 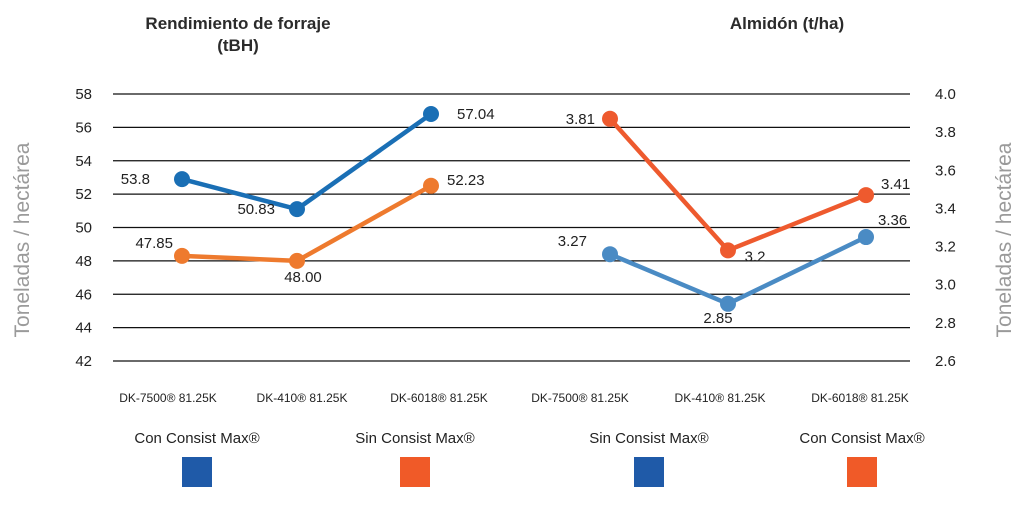 I want to click on y-tick-label-left: 58, so click(x=83, y=94).